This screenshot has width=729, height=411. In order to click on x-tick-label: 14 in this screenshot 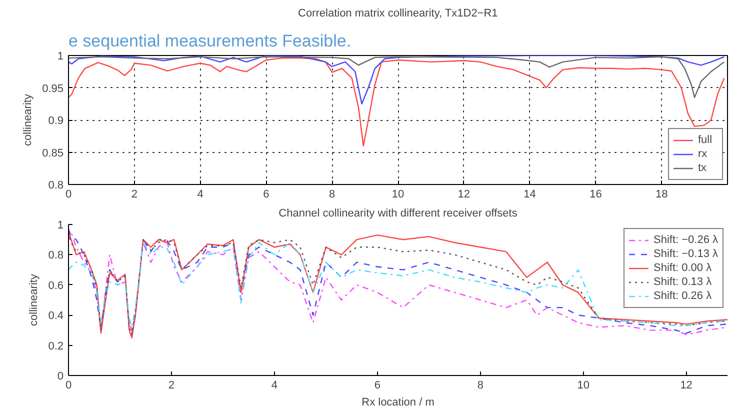, I will do `click(530, 194)`.